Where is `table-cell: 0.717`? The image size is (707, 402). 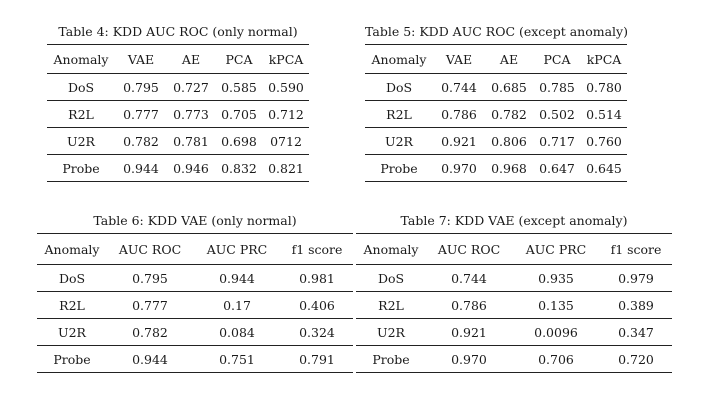 table-cell: 0.717 is located at coordinates (557, 141).